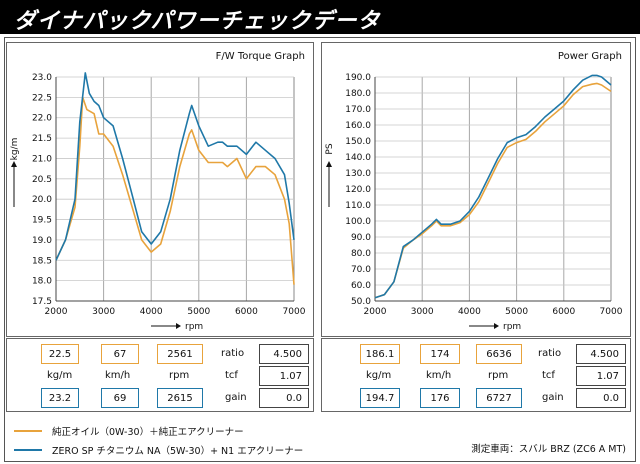  What do you see at coordinates (380, 354) in the screenshot?
I see `power-max-value-orange: 186.1` at bounding box center [380, 354].